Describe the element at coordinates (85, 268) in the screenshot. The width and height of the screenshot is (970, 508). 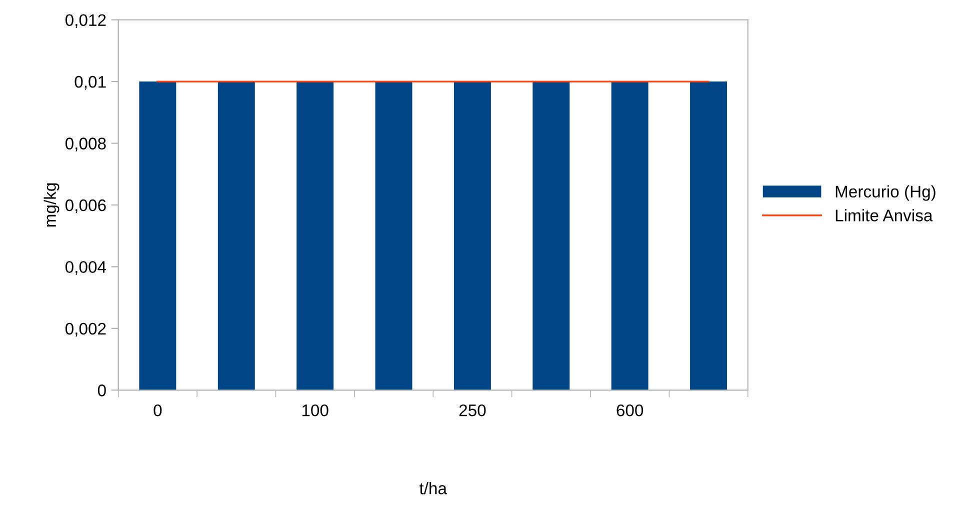
I see `y-tick-label: 0,004` at that location.